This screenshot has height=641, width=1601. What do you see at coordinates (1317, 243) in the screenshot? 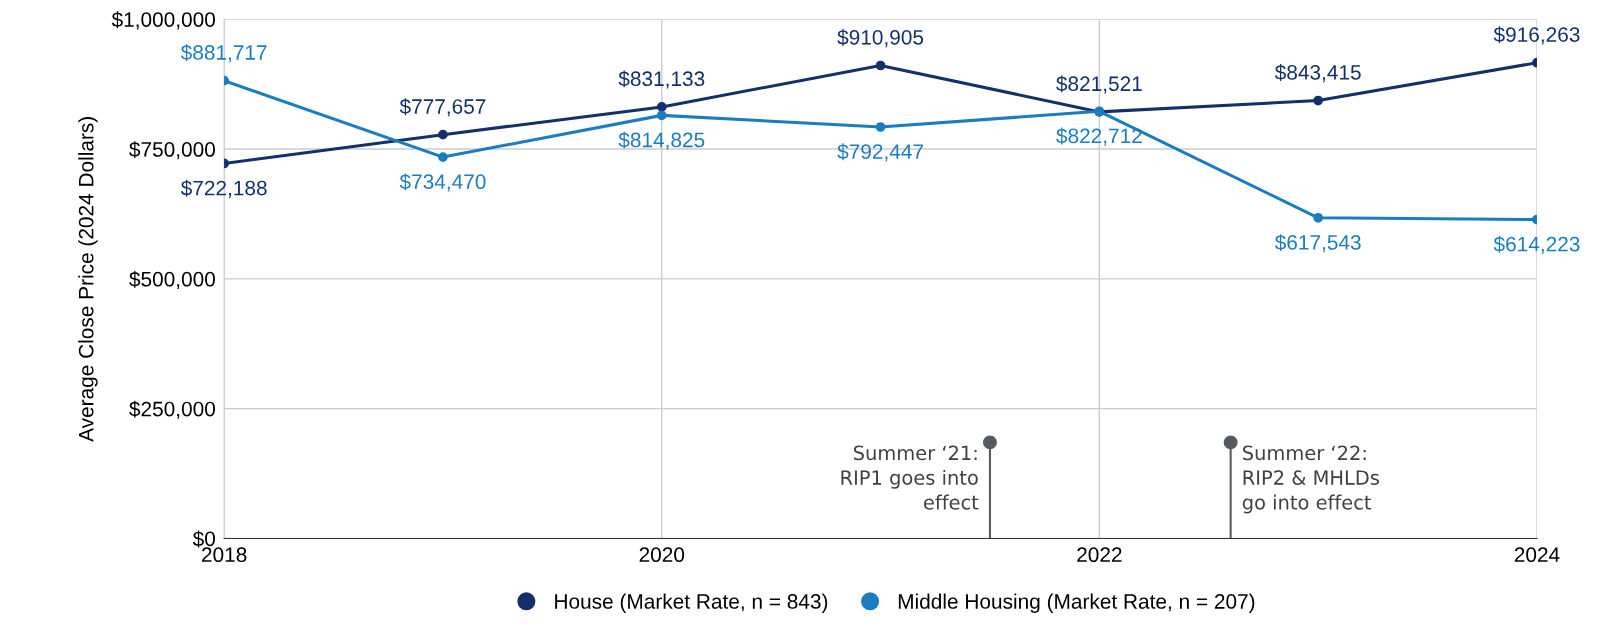
I see `data-label: $617,543` at bounding box center [1317, 243].